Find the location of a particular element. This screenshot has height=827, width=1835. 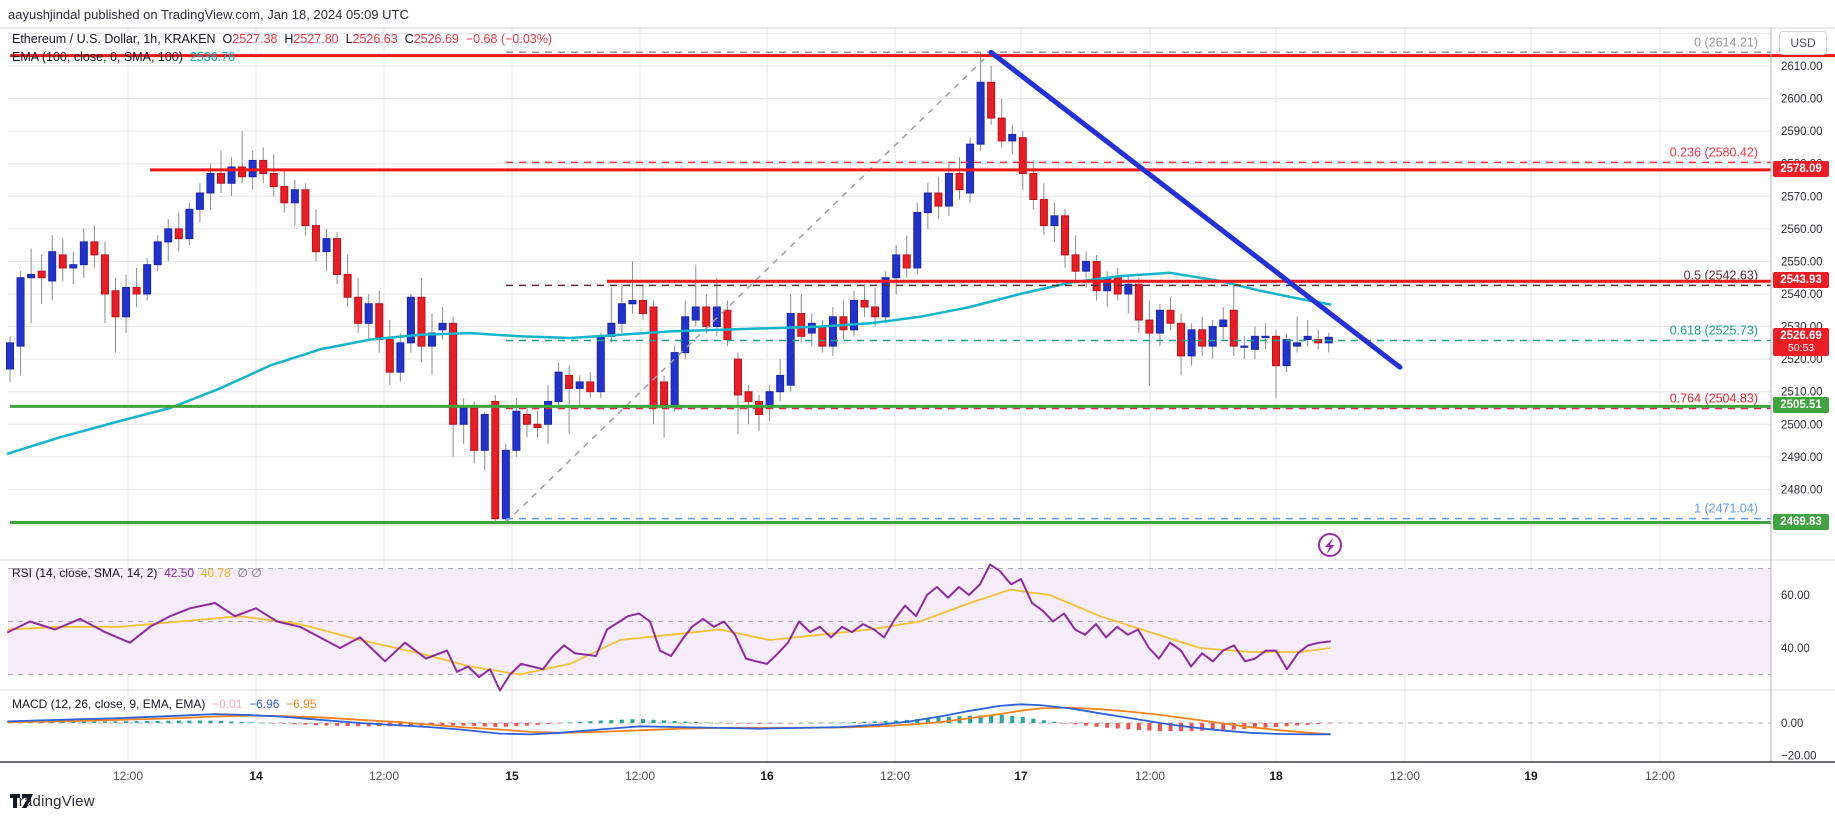

ohlc-l-value: 2526.63 is located at coordinates (375, 39).